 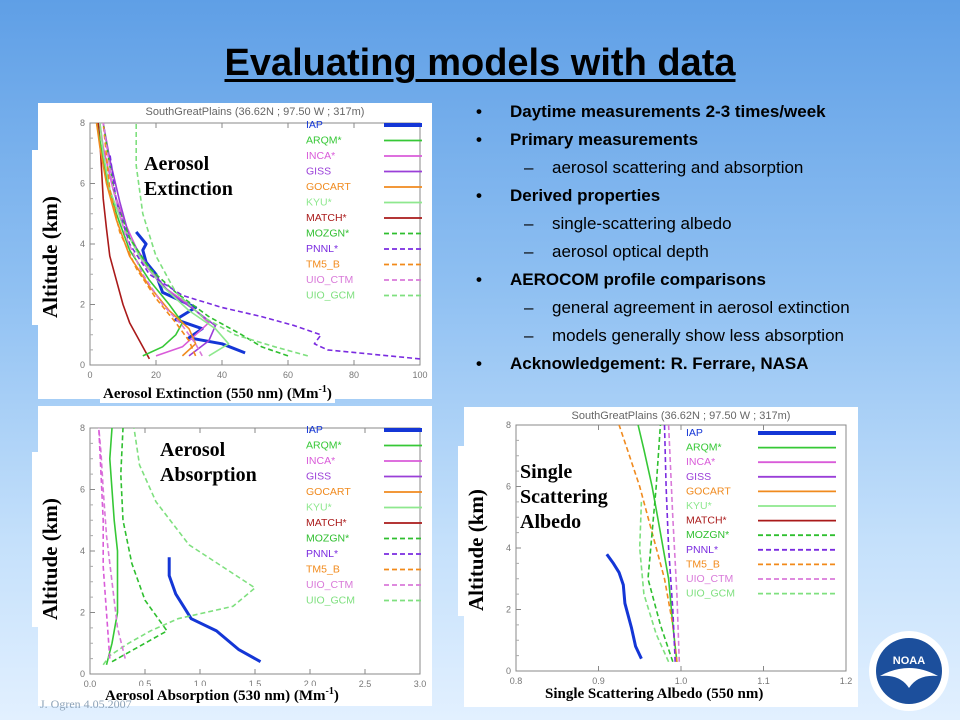 I want to click on noaa-logo-text: NOAA, so click(x=909, y=661).